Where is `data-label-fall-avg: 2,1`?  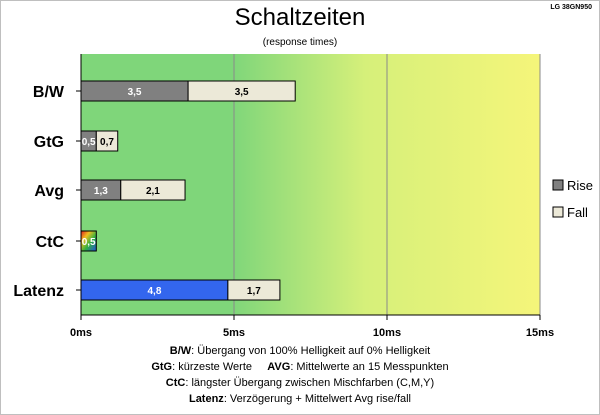 data-label-fall-avg: 2,1 is located at coordinates (153, 191).